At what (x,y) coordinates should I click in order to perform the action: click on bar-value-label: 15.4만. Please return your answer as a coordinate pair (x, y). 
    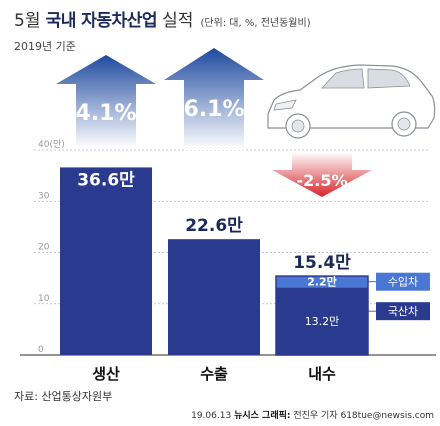
    Looking at the image, I should click on (322, 263).